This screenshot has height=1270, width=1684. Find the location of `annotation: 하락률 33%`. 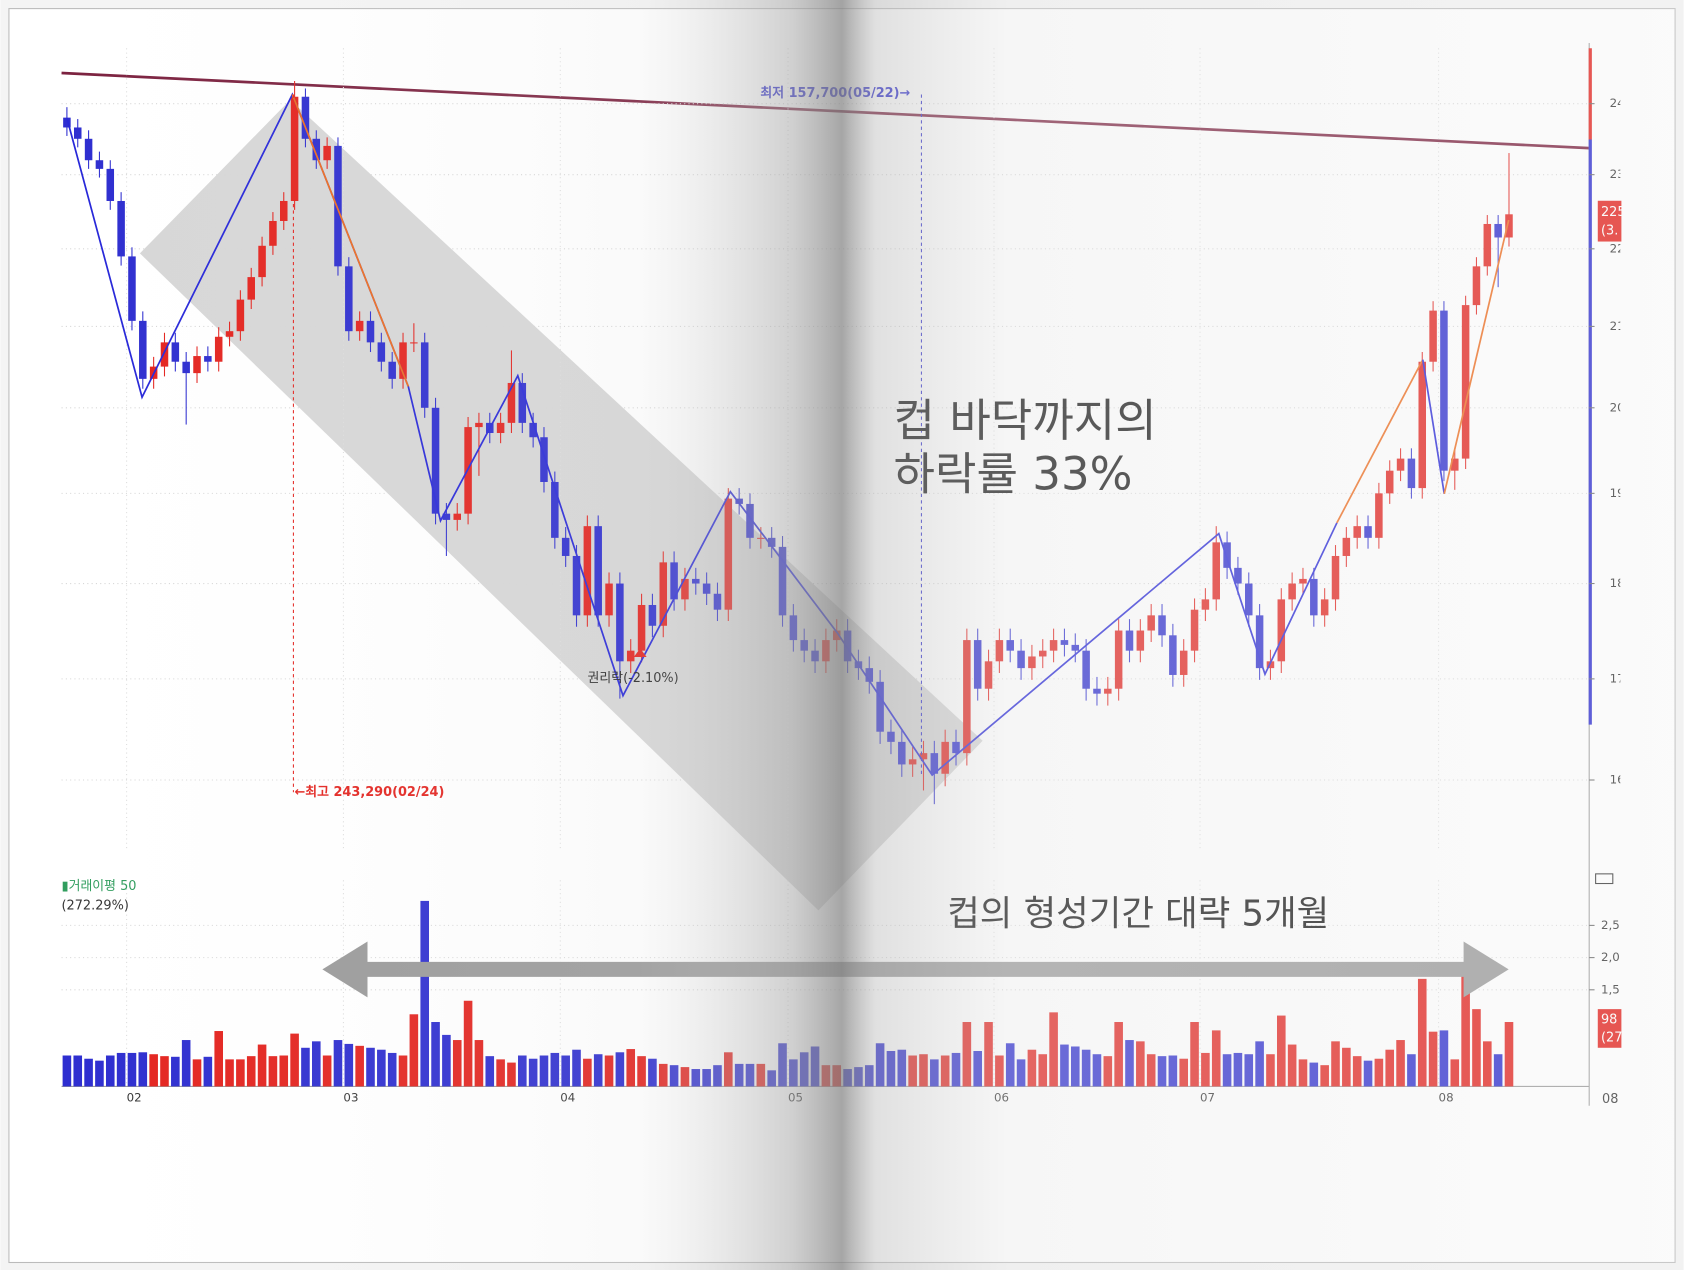

annotation: 하락률 33% is located at coordinates (1013, 474).